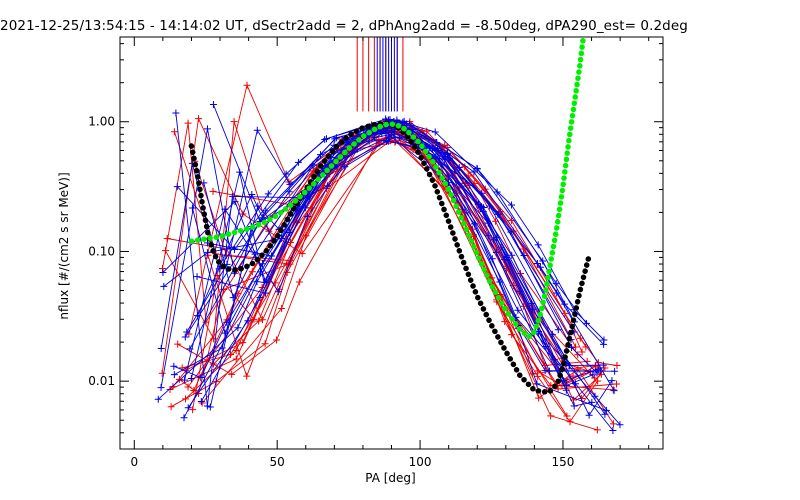 This screenshot has height=500, width=800. What do you see at coordinates (277, 462) in the screenshot?
I see `x-tick-label: 50` at bounding box center [277, 462].